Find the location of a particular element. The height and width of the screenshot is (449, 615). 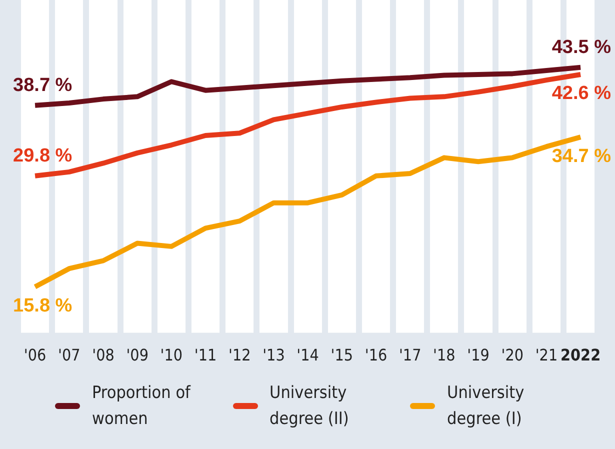

x-tick-label: 2022 is located at coordinates (580, 355).